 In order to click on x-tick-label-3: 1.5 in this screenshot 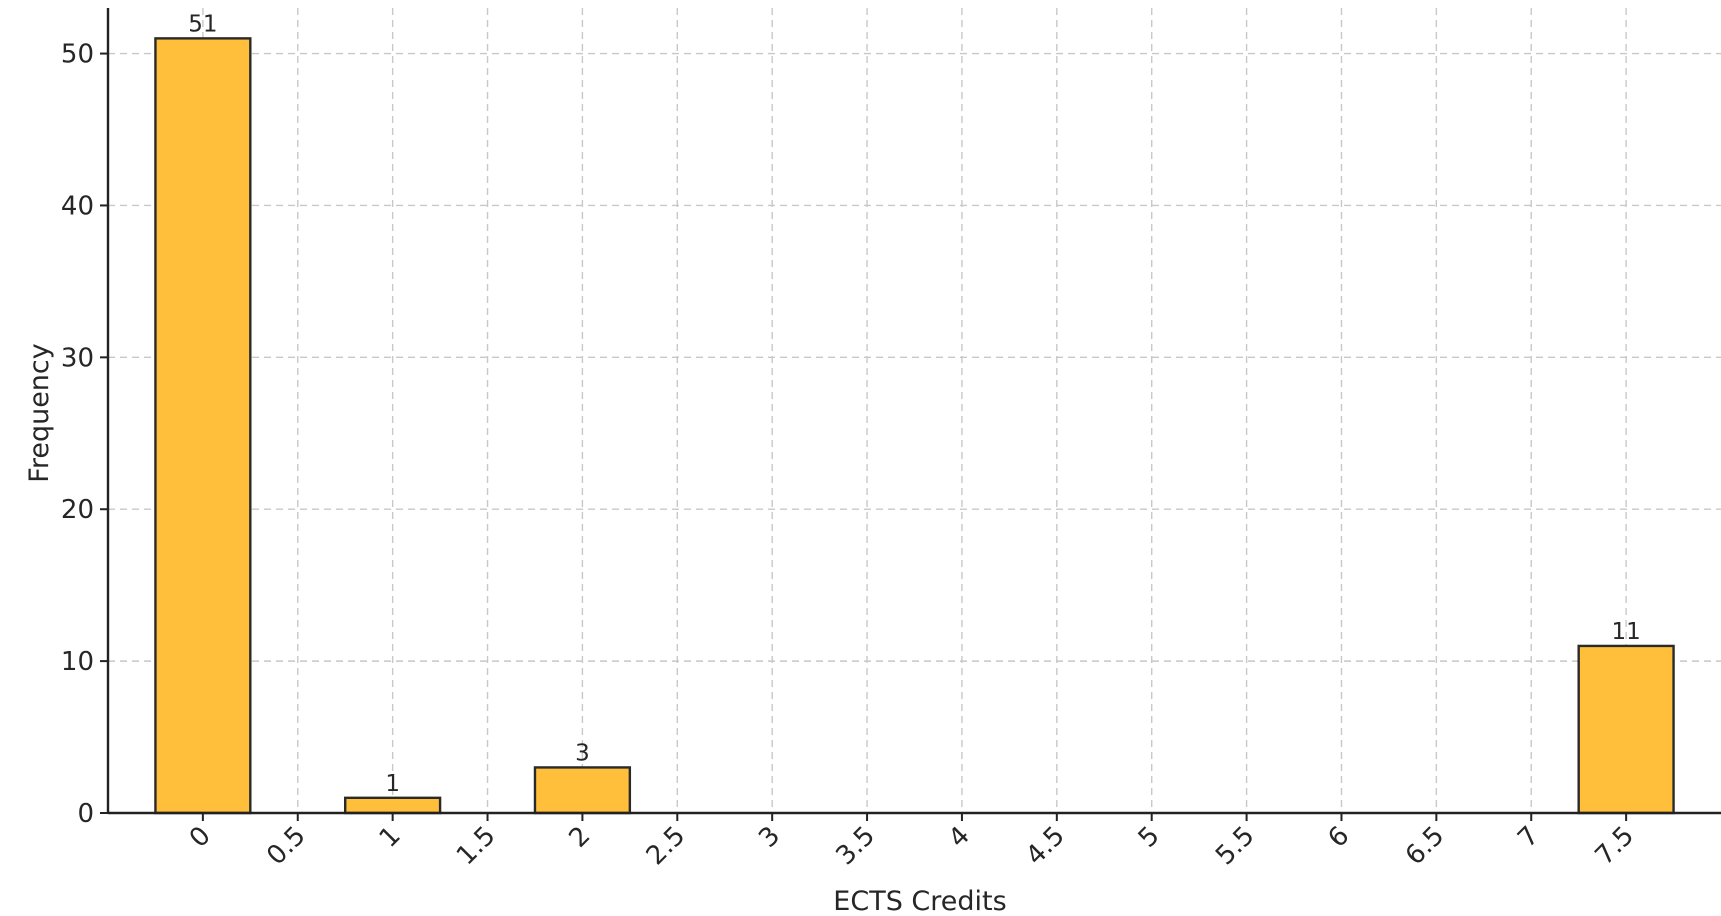, I will do `click(476, 846)`.